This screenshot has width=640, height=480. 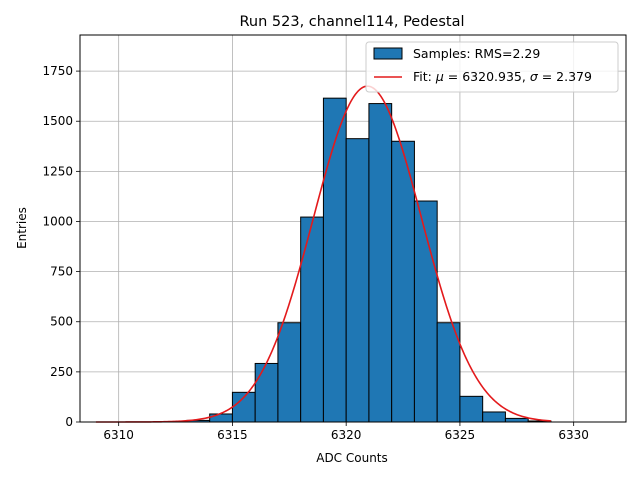 What do you see at coordinates (439, 76) in the screenshot?
I see `legend-fit-mu-symbol: μ` at bounding box center [439, 76].